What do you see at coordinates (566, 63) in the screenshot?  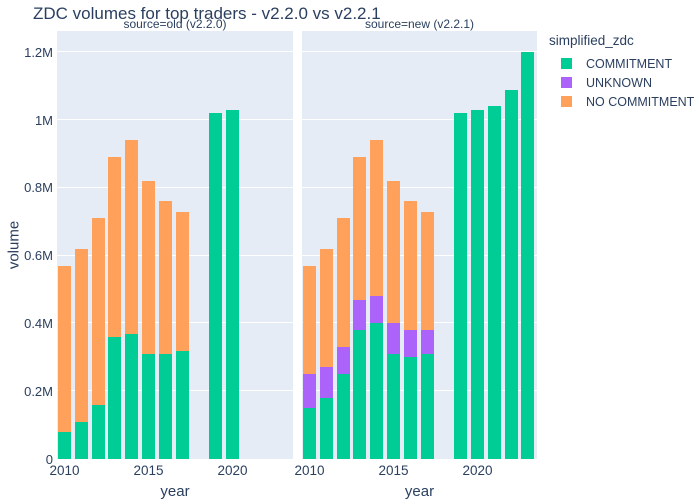 I see `commitment-swatch-icon` at bounding box center [566, 63].